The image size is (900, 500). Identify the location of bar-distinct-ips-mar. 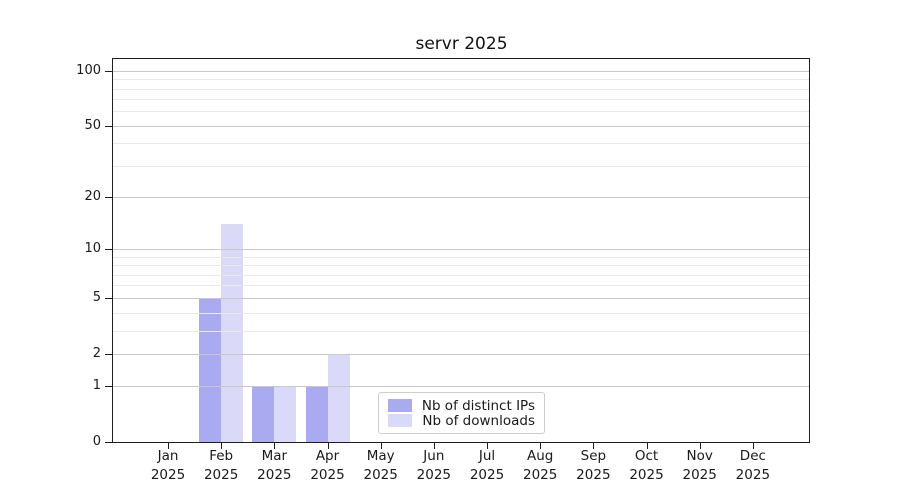
(263, 414).